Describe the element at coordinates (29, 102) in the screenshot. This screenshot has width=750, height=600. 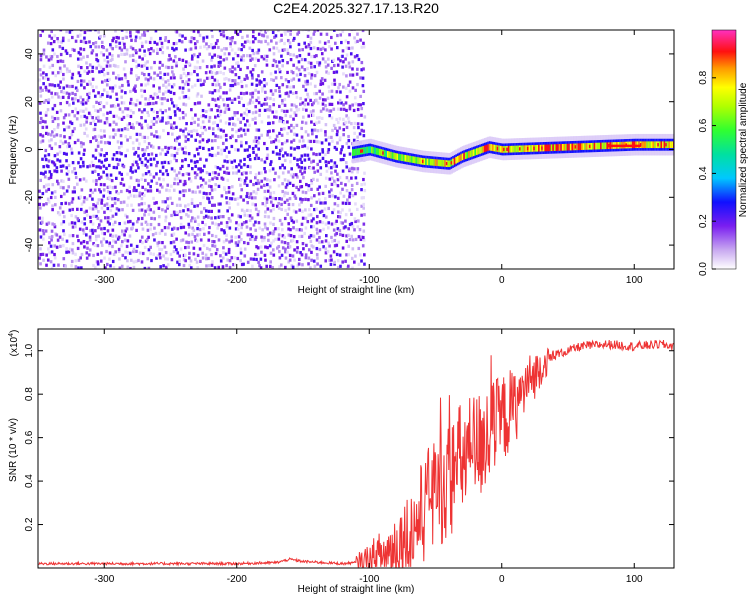
I see `y-tick-label: 20` at that location.